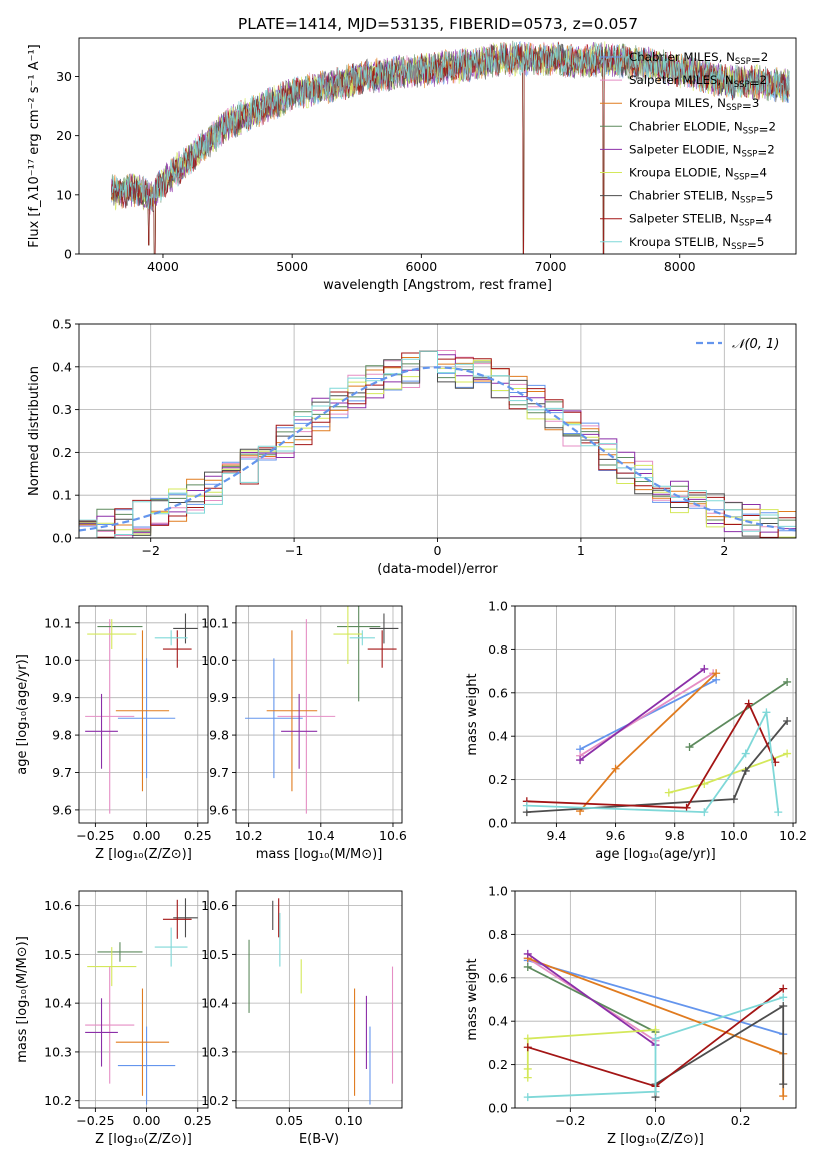  I want to click on series-kroupa-stelib, so click(655, 1047).